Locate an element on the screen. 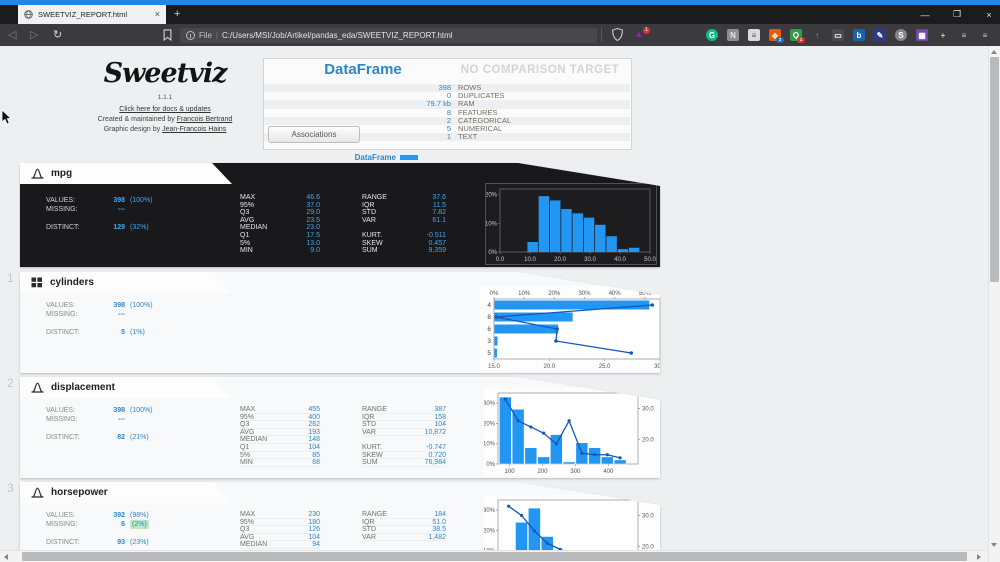  detail-label: VALUES: is located at coordinates (61, 410).